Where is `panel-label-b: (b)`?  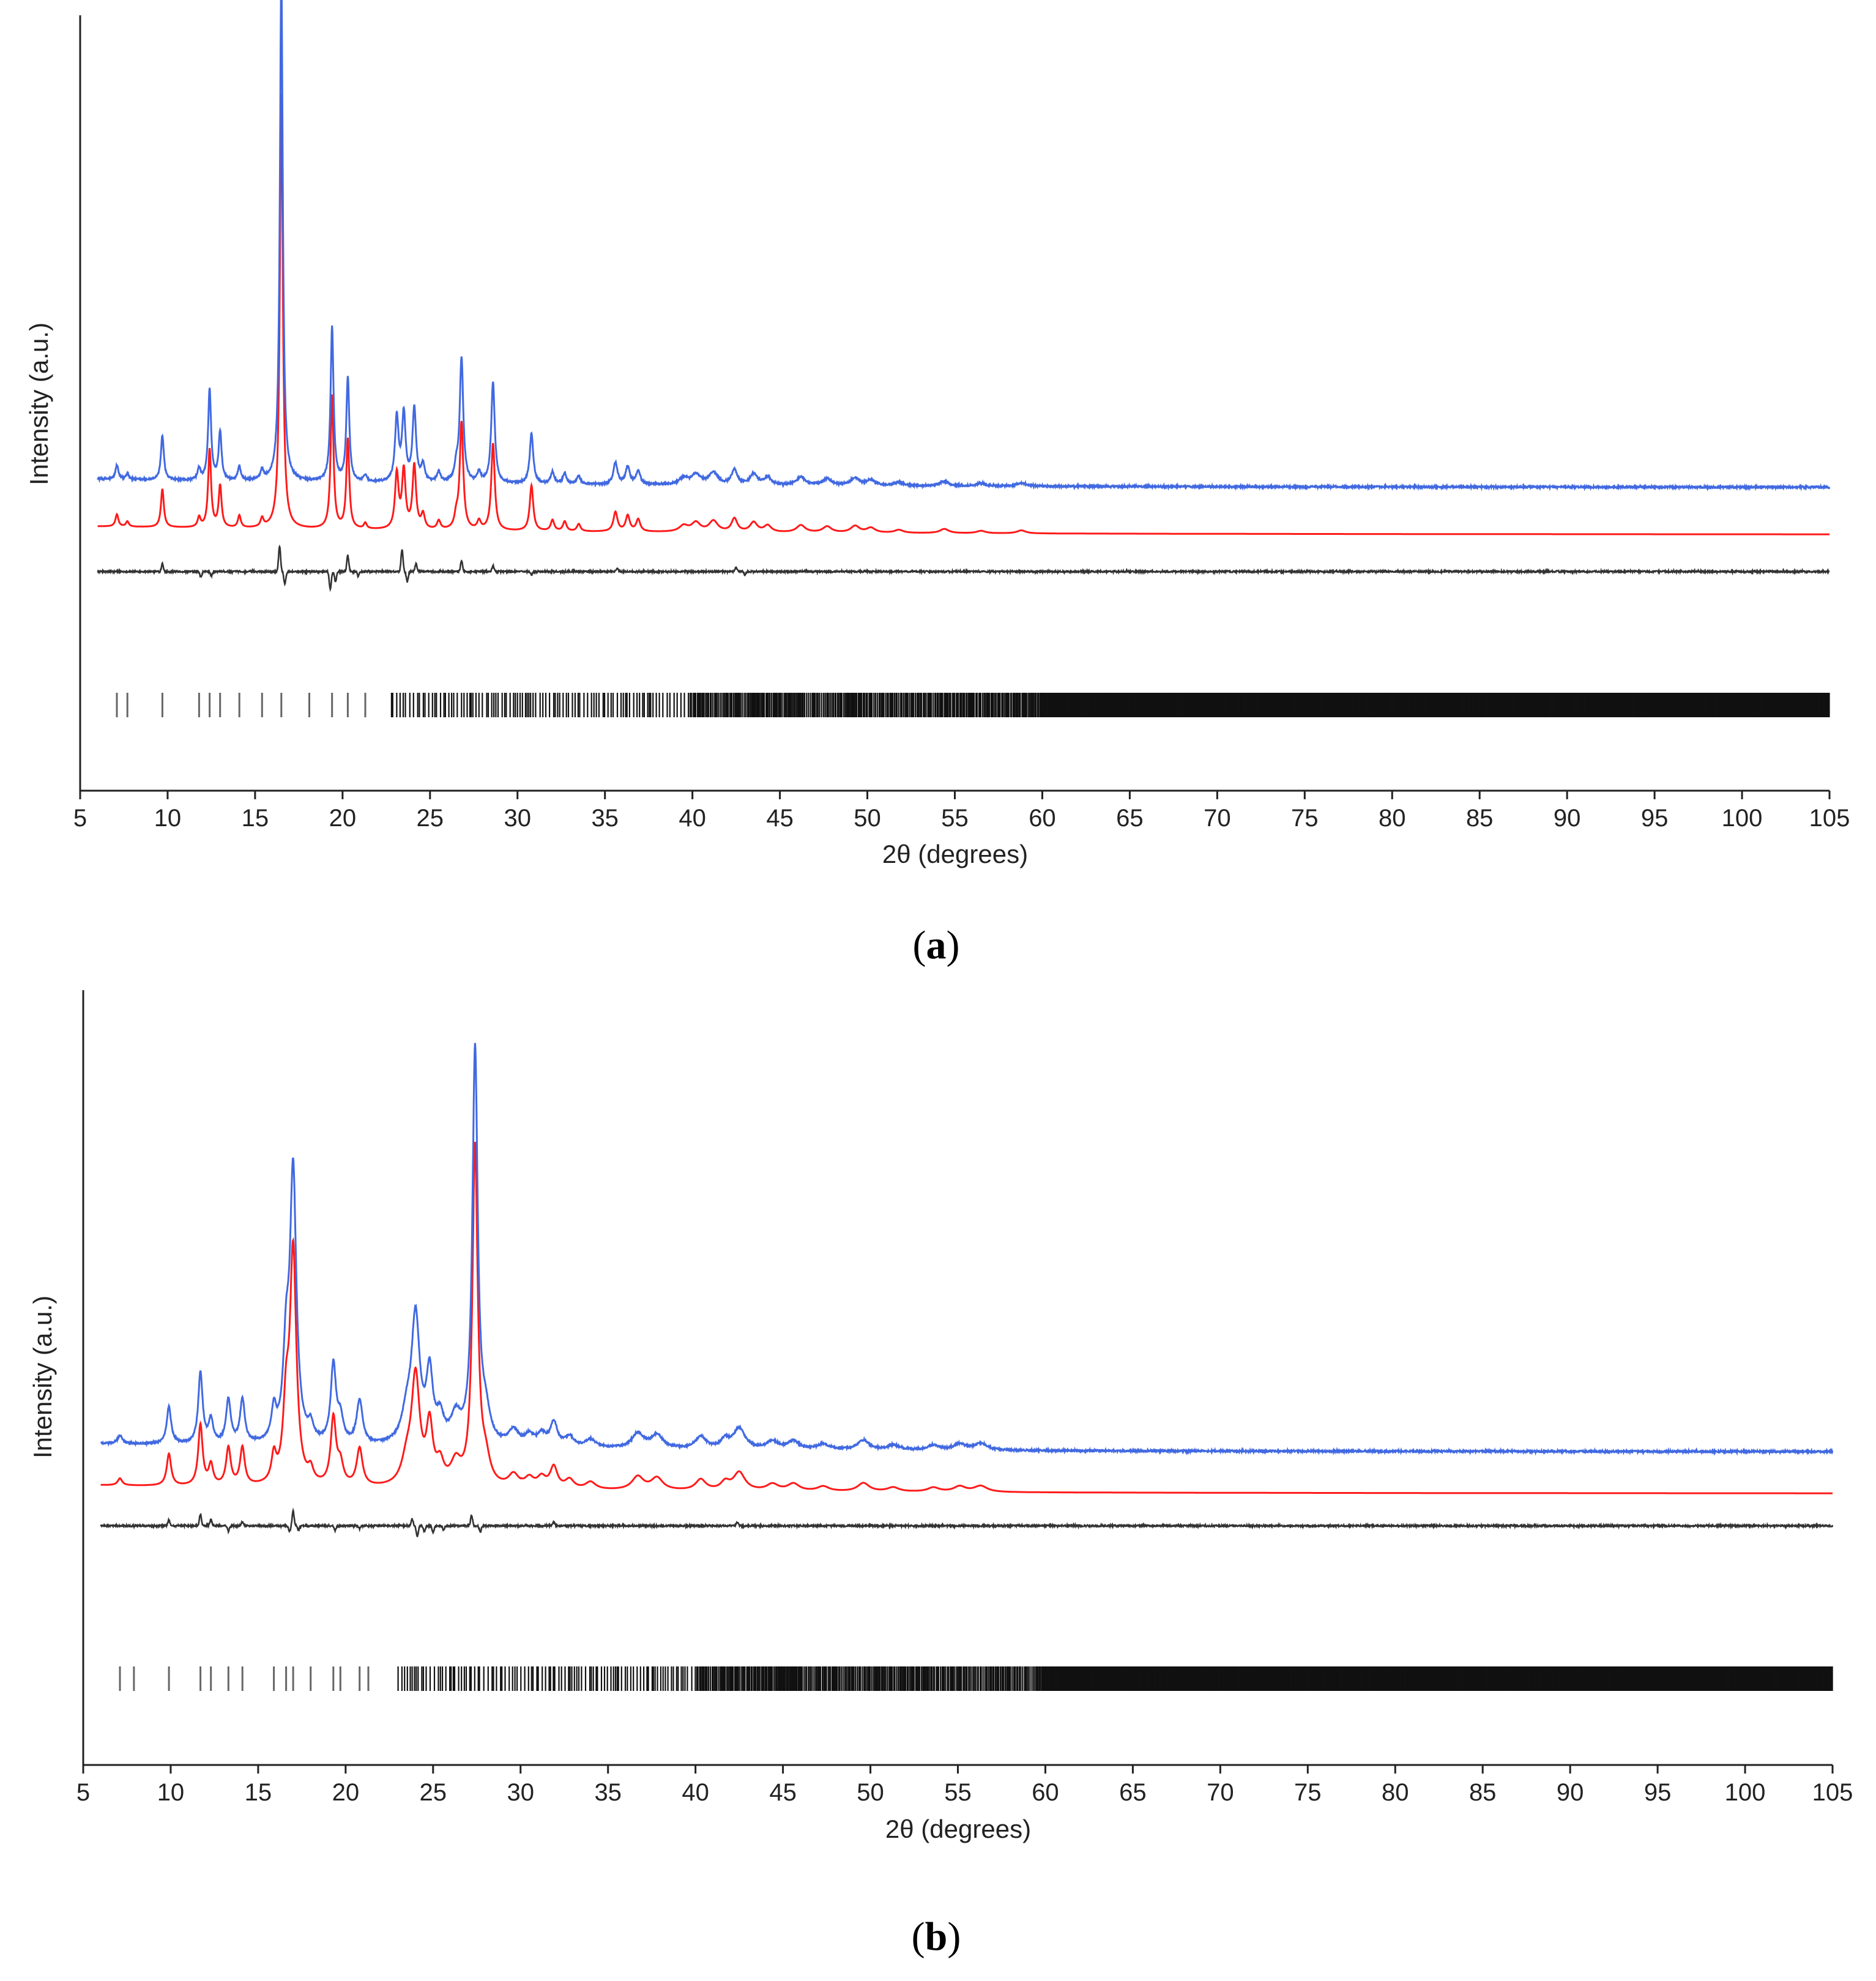
panel-label-b: (b) is located at coordinates (936, 1936).